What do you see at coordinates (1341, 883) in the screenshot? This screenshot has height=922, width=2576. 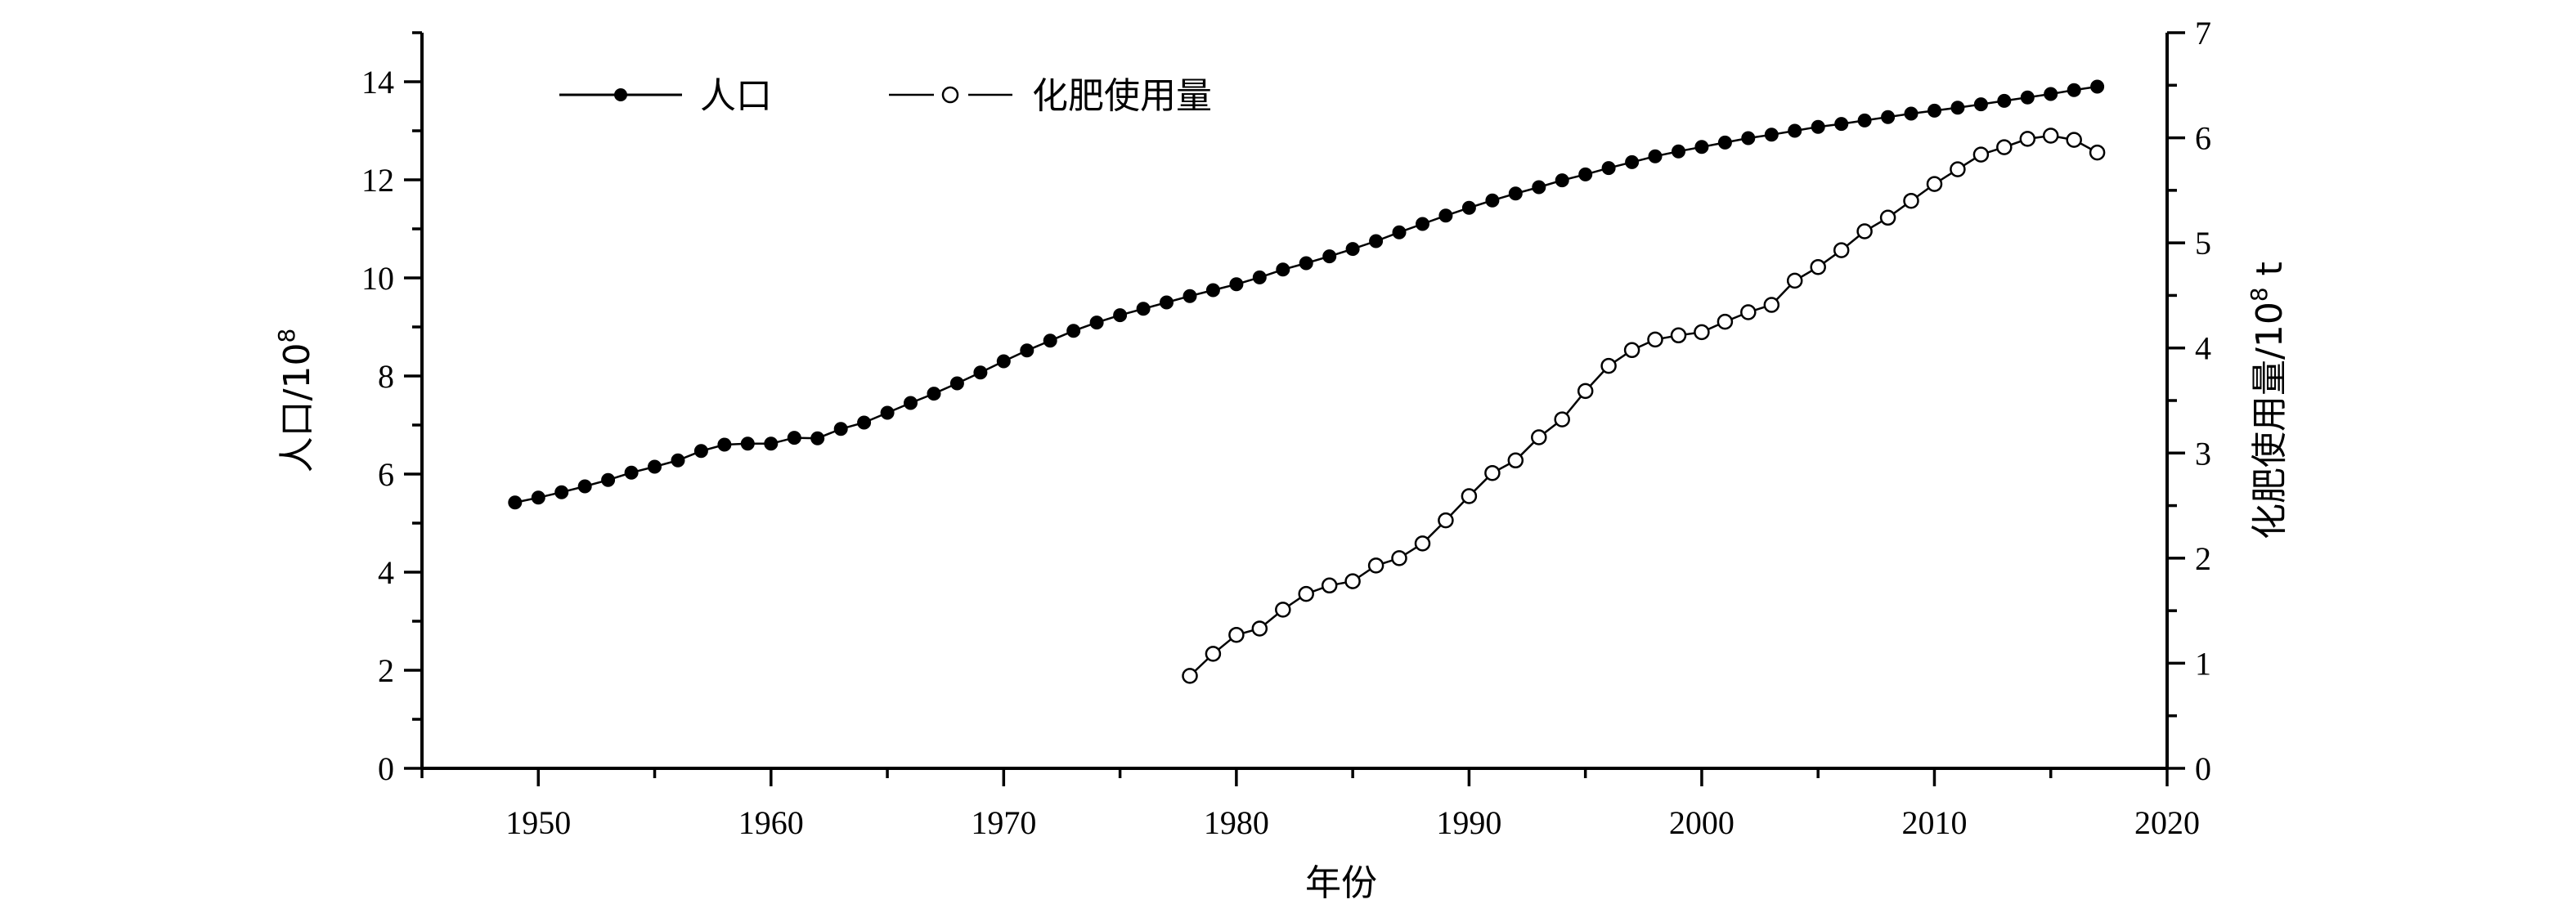 I see `x-axis-title: 年份` at bounding box center [1341, 883].